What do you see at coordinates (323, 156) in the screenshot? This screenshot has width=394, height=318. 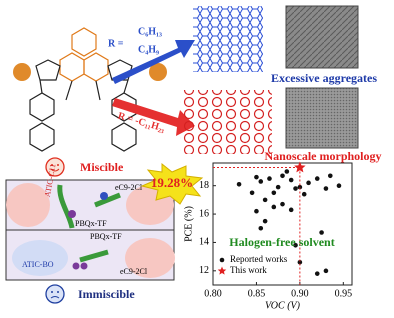 I see `label: Nanoscale morphology` at bounding box center [323, 156].